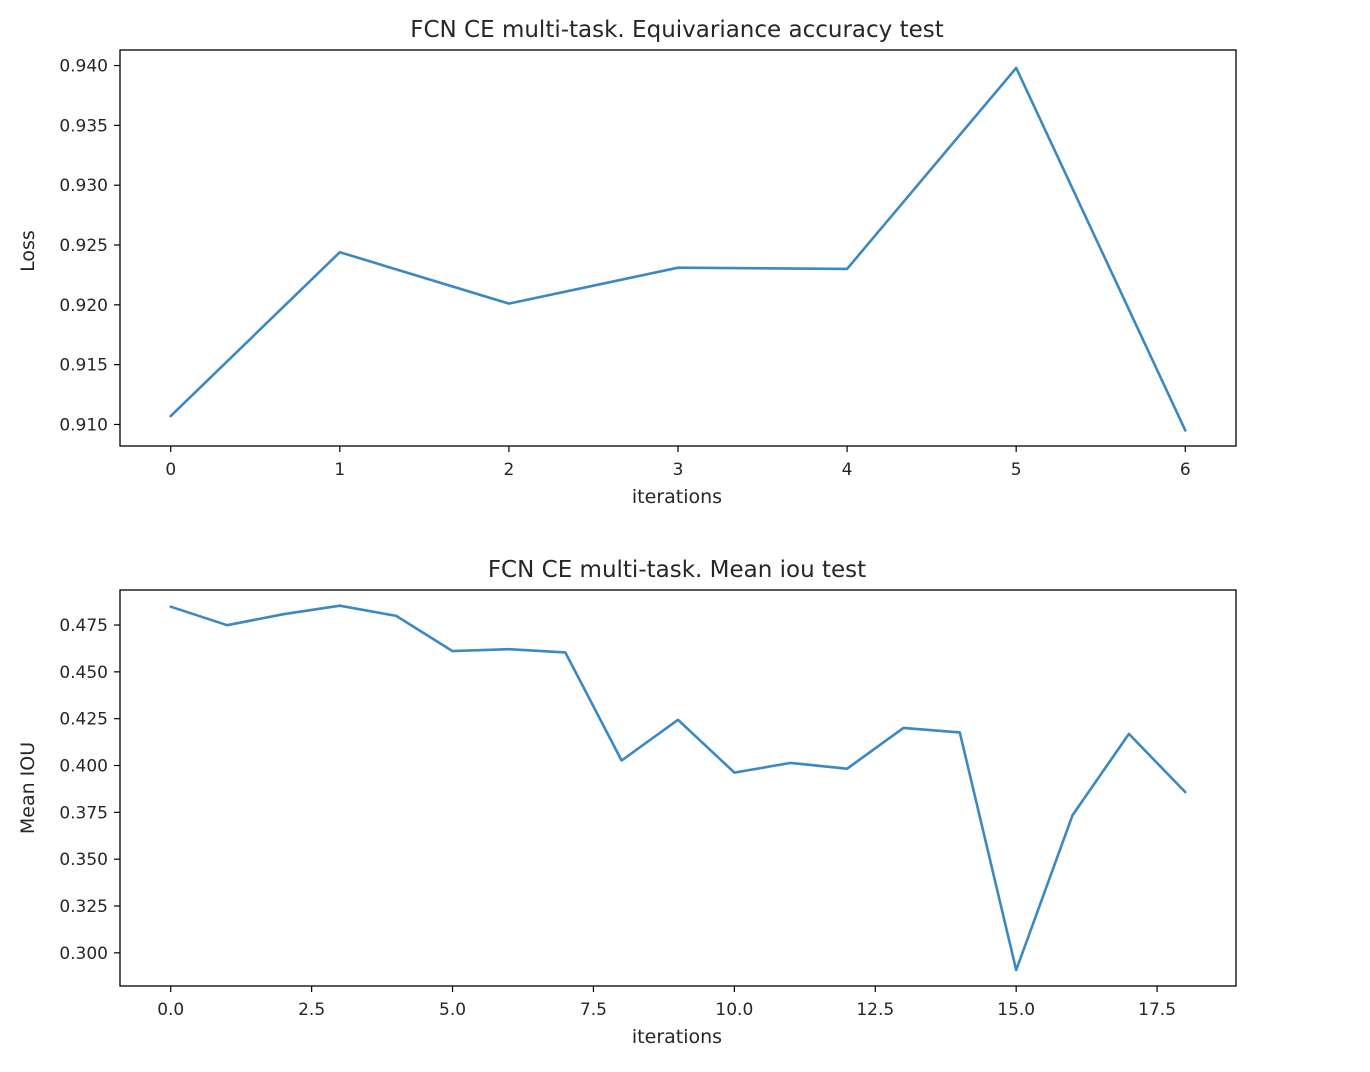 The image size is (1370, 1072). Describe the element at coordinates (28, 251) in the screenshot. I see `y-axis-label: Loss` at that location.